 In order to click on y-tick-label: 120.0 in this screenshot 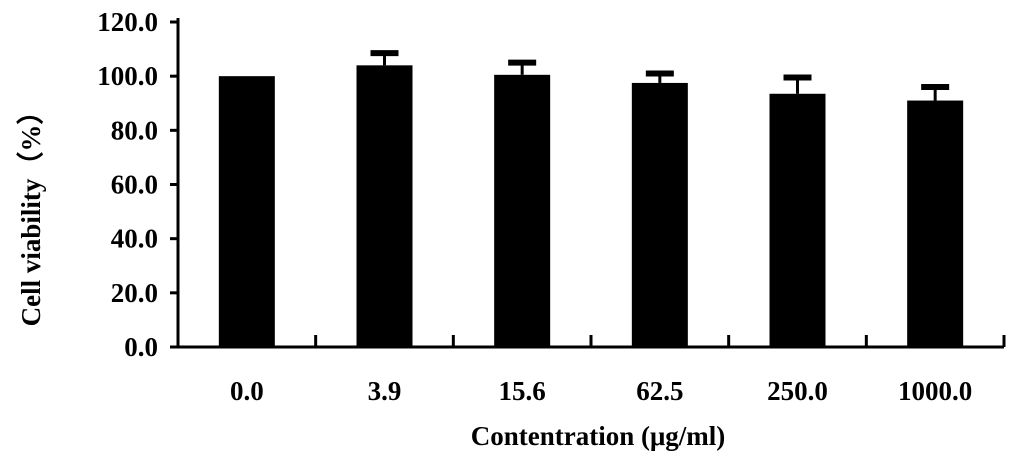, I will do `click(127, 22)`.